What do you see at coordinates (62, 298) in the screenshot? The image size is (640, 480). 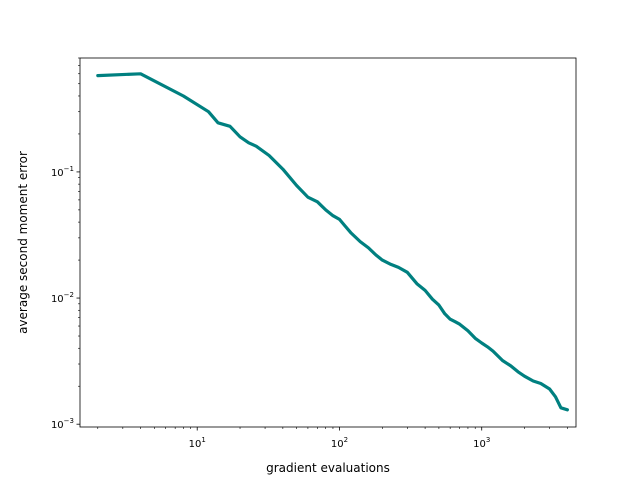 I see `y-tick-label: 10⁻²` at bounding box center [62, 298].